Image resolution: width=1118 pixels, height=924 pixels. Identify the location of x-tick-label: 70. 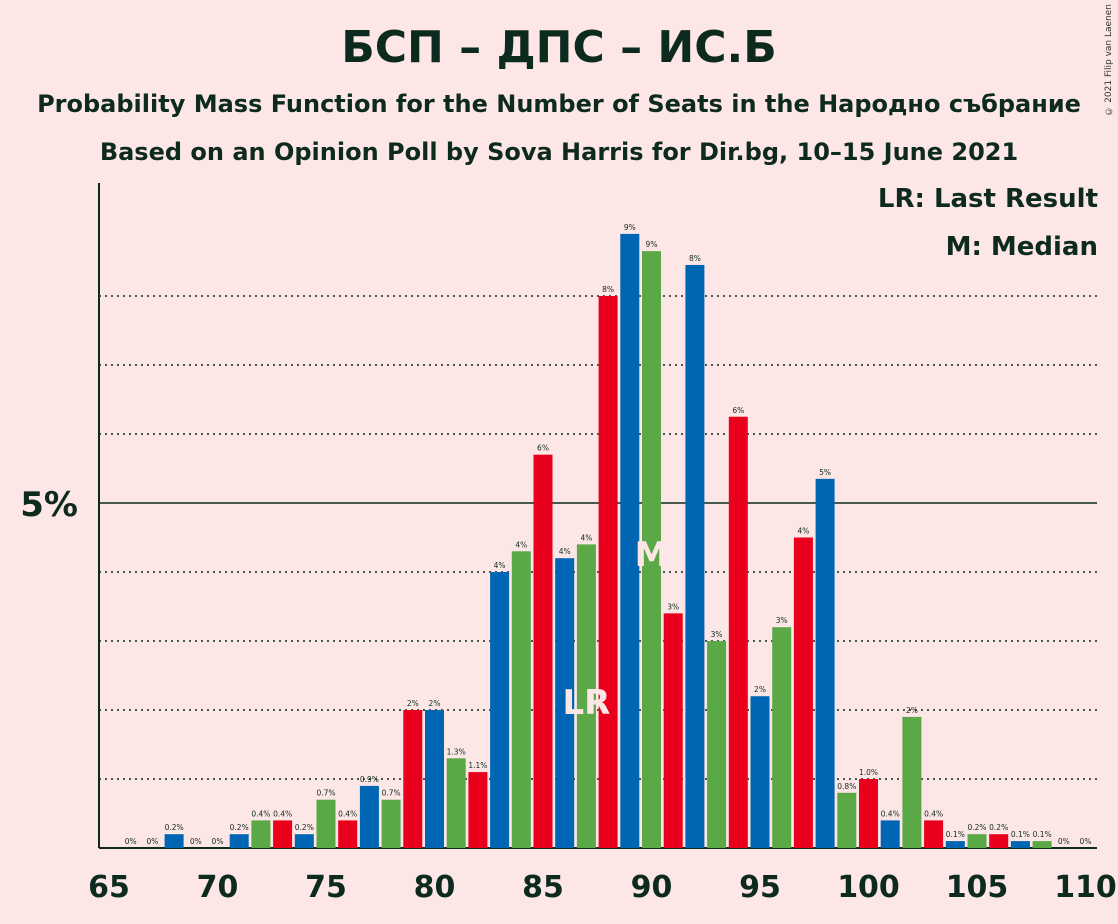
(218, 887).